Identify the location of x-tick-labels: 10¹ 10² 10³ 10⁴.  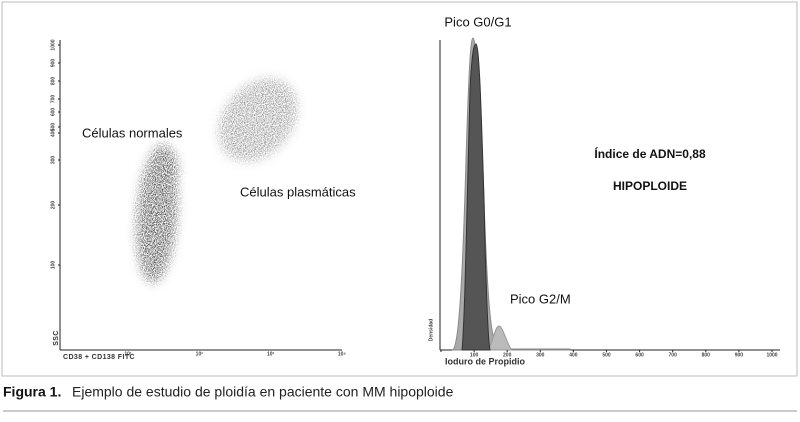
(235, 354).